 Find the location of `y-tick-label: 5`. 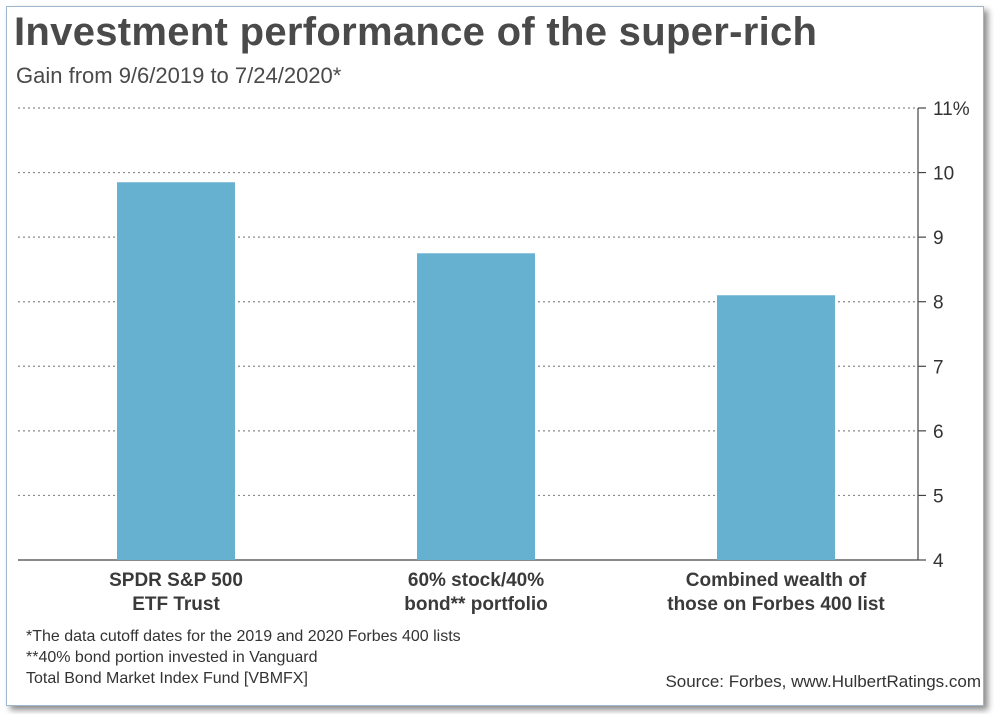

y-tick-label: 5 is located at coordinates (938, 496).